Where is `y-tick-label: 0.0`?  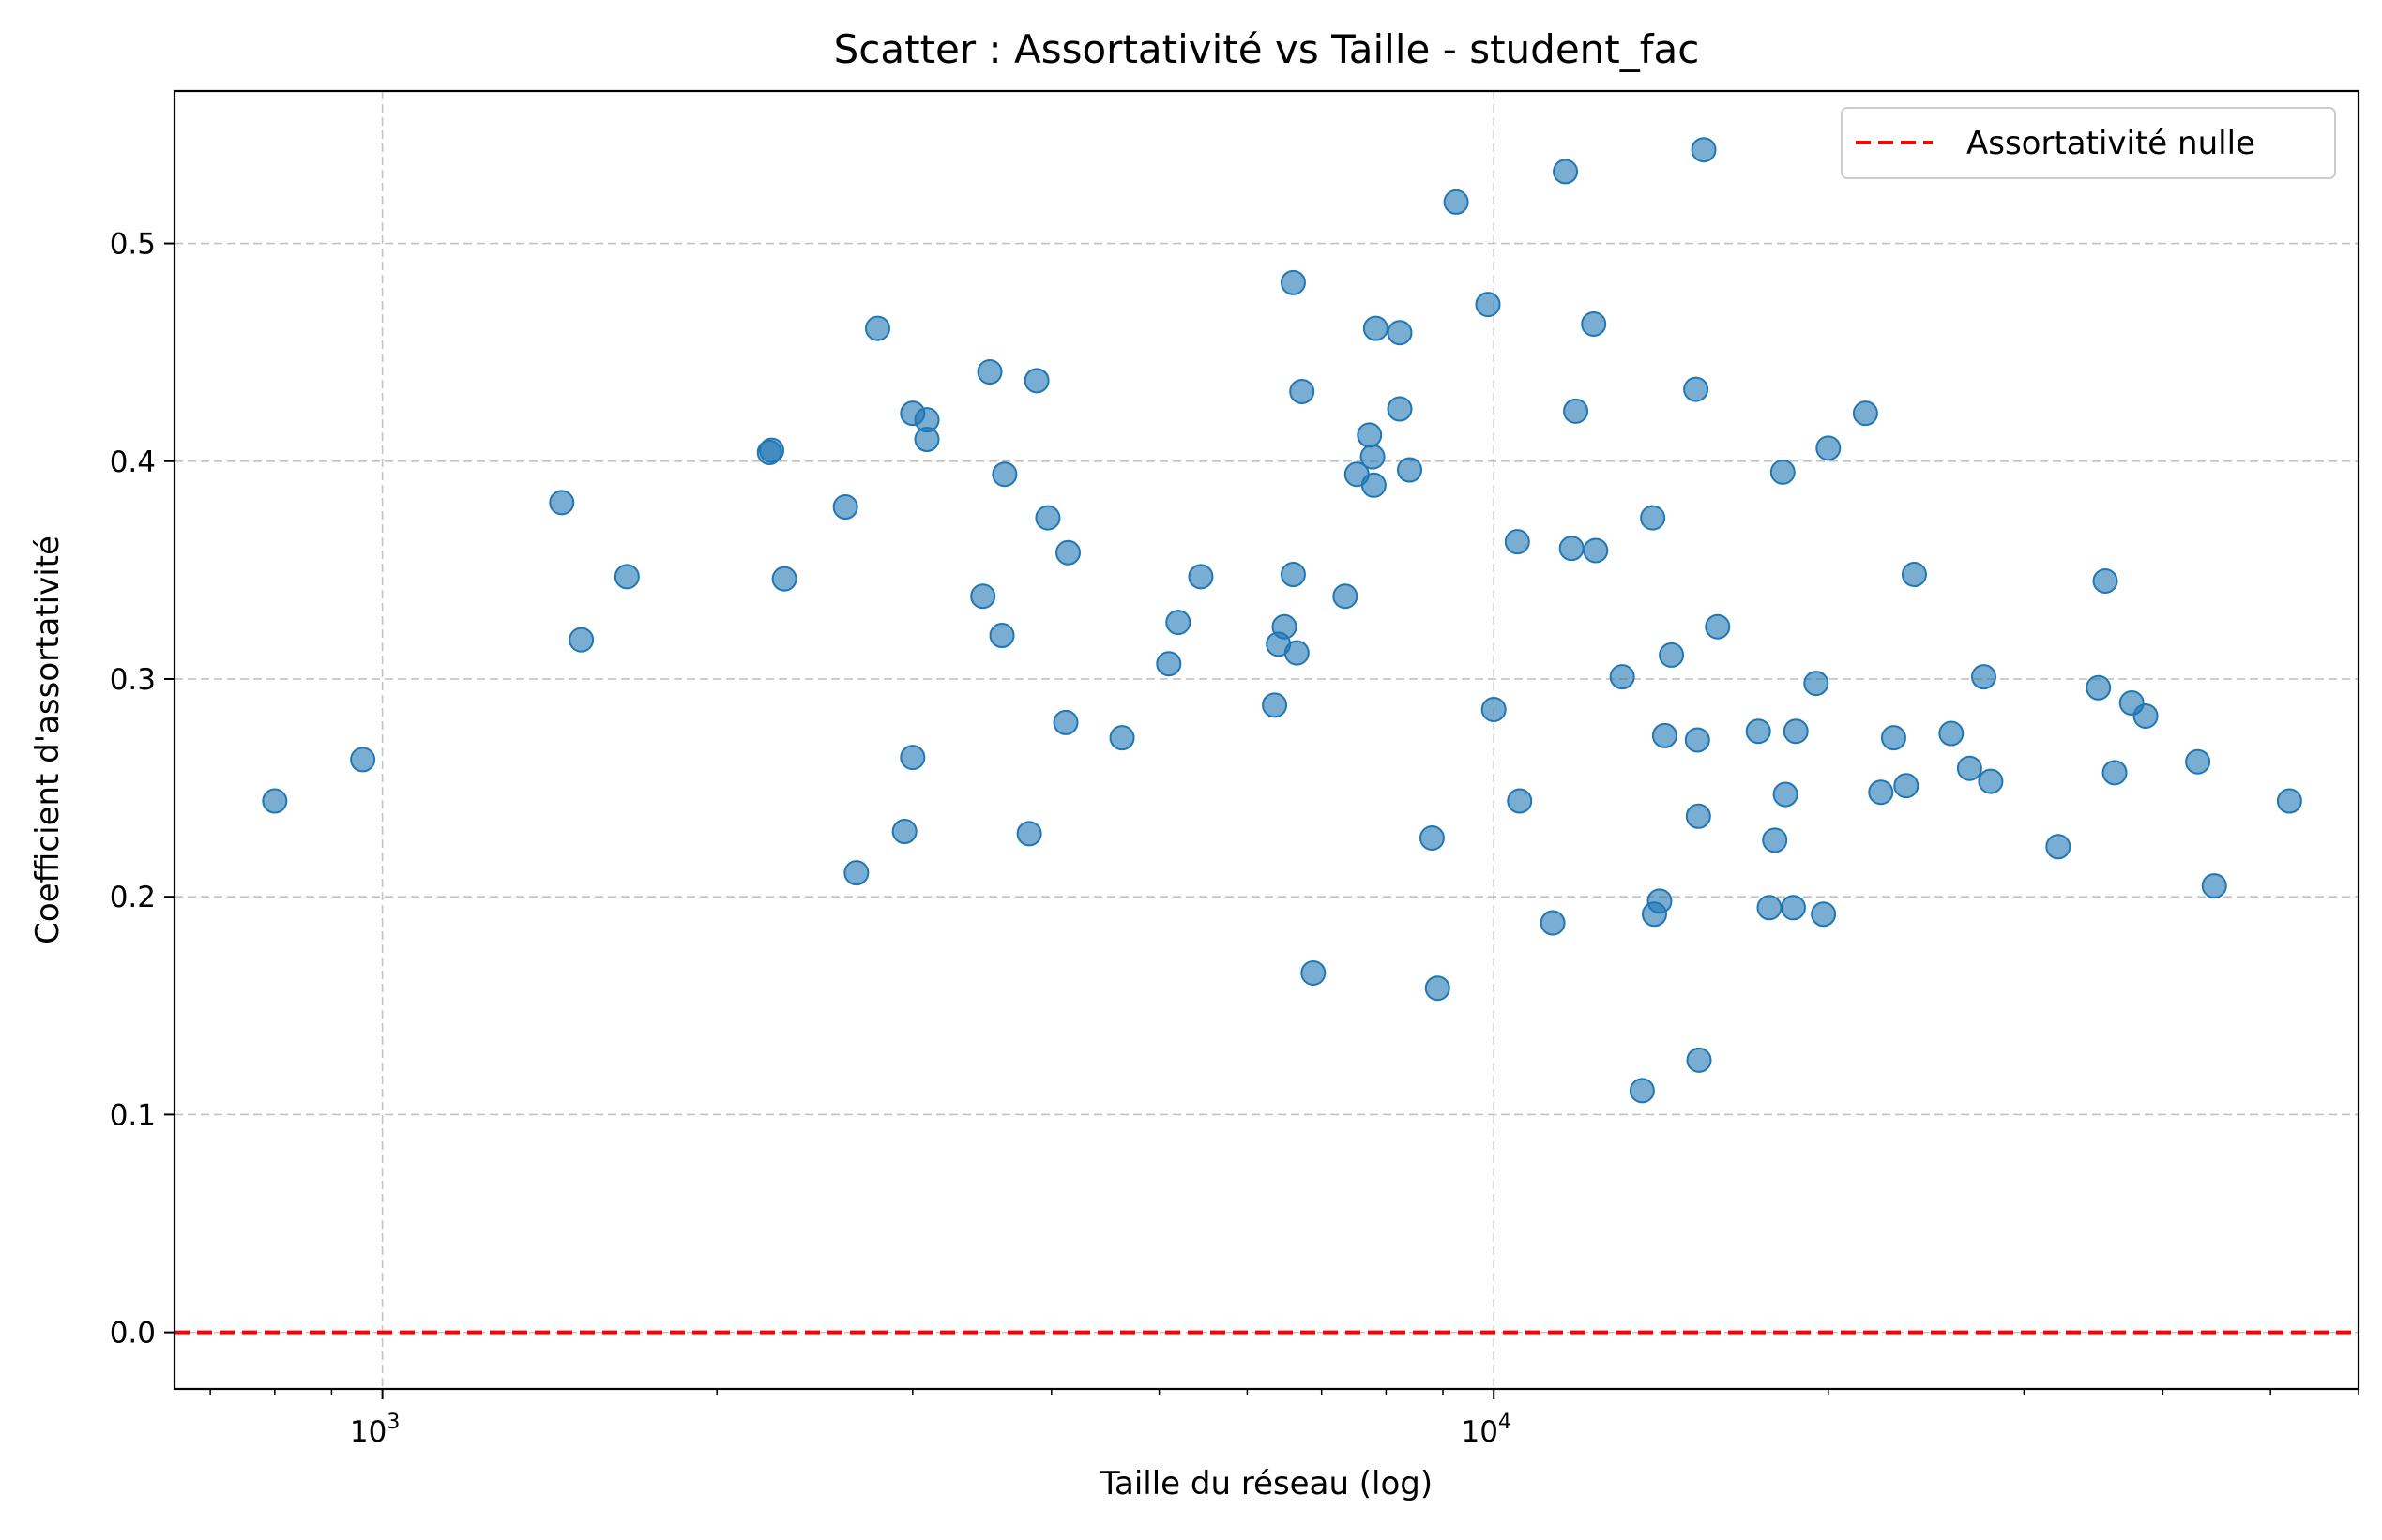 y-tick-label: 0.0 is located at coordinates (133, 1334).